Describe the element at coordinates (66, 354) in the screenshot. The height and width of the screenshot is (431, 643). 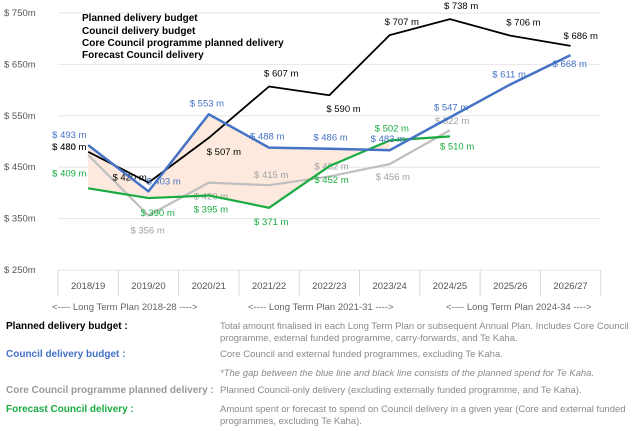
I see `definition-term: Council delivery budget :` at that location.